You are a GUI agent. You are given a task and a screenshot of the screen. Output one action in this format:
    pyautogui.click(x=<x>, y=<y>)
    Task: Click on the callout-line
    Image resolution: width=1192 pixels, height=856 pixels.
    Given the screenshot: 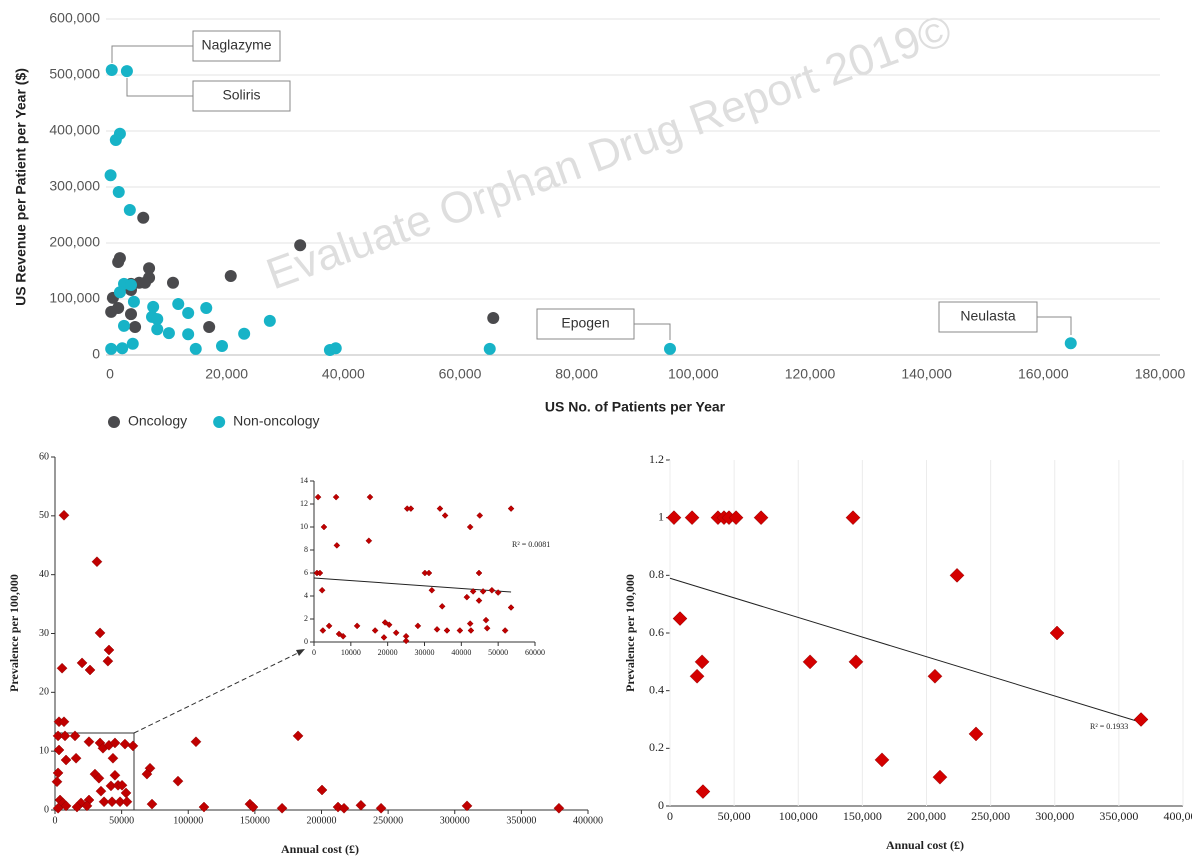 What is the action you would take?
    pyautogui.click(x=652, y=331)
    